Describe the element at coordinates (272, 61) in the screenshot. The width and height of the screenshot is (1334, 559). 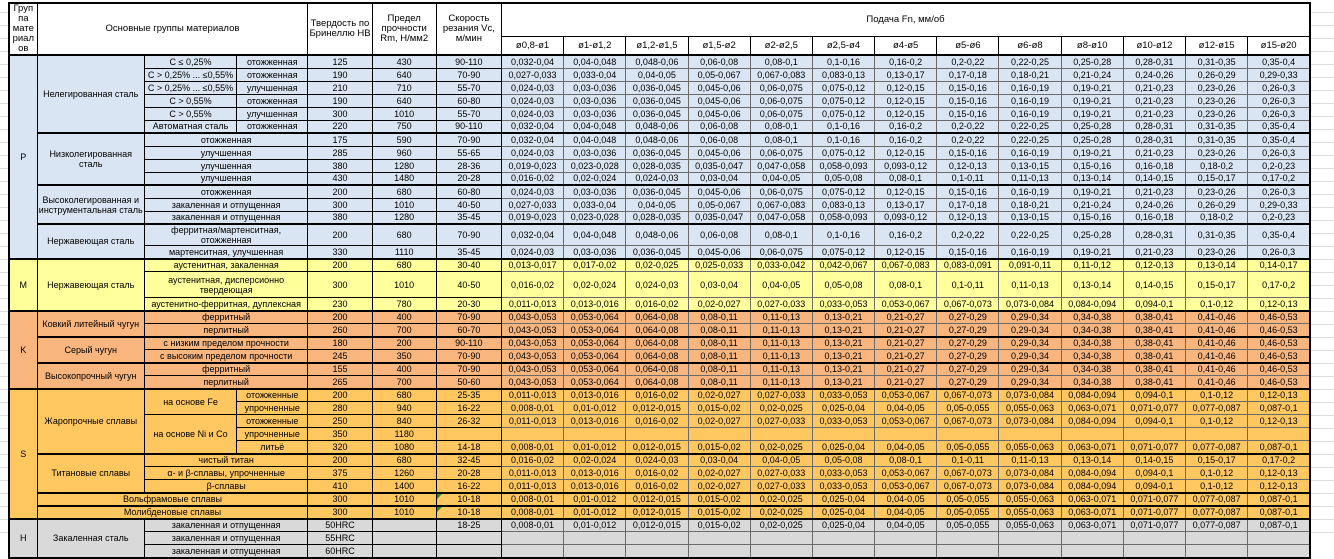
I see `state-cell: отожженная` at that location.